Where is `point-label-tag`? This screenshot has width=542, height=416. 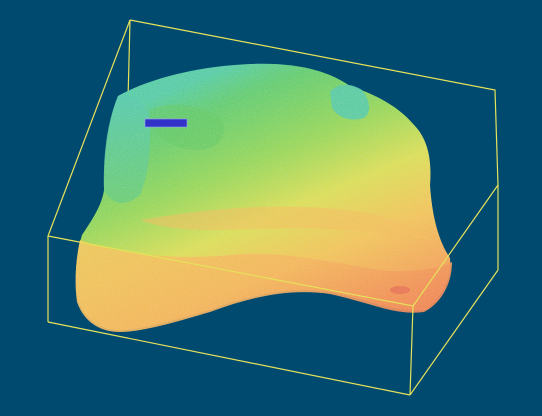
point-label-tag is located at coordinates (166, 123).